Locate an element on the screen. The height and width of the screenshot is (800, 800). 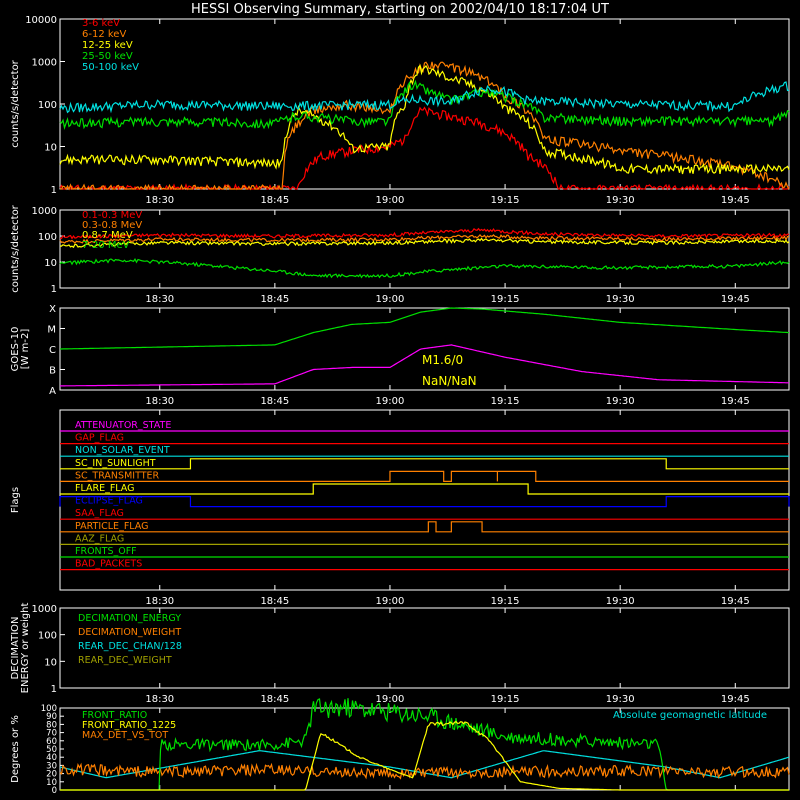
legend-entry: REAR_DEC_CHAN/128 is located at coordinates (130, 646).